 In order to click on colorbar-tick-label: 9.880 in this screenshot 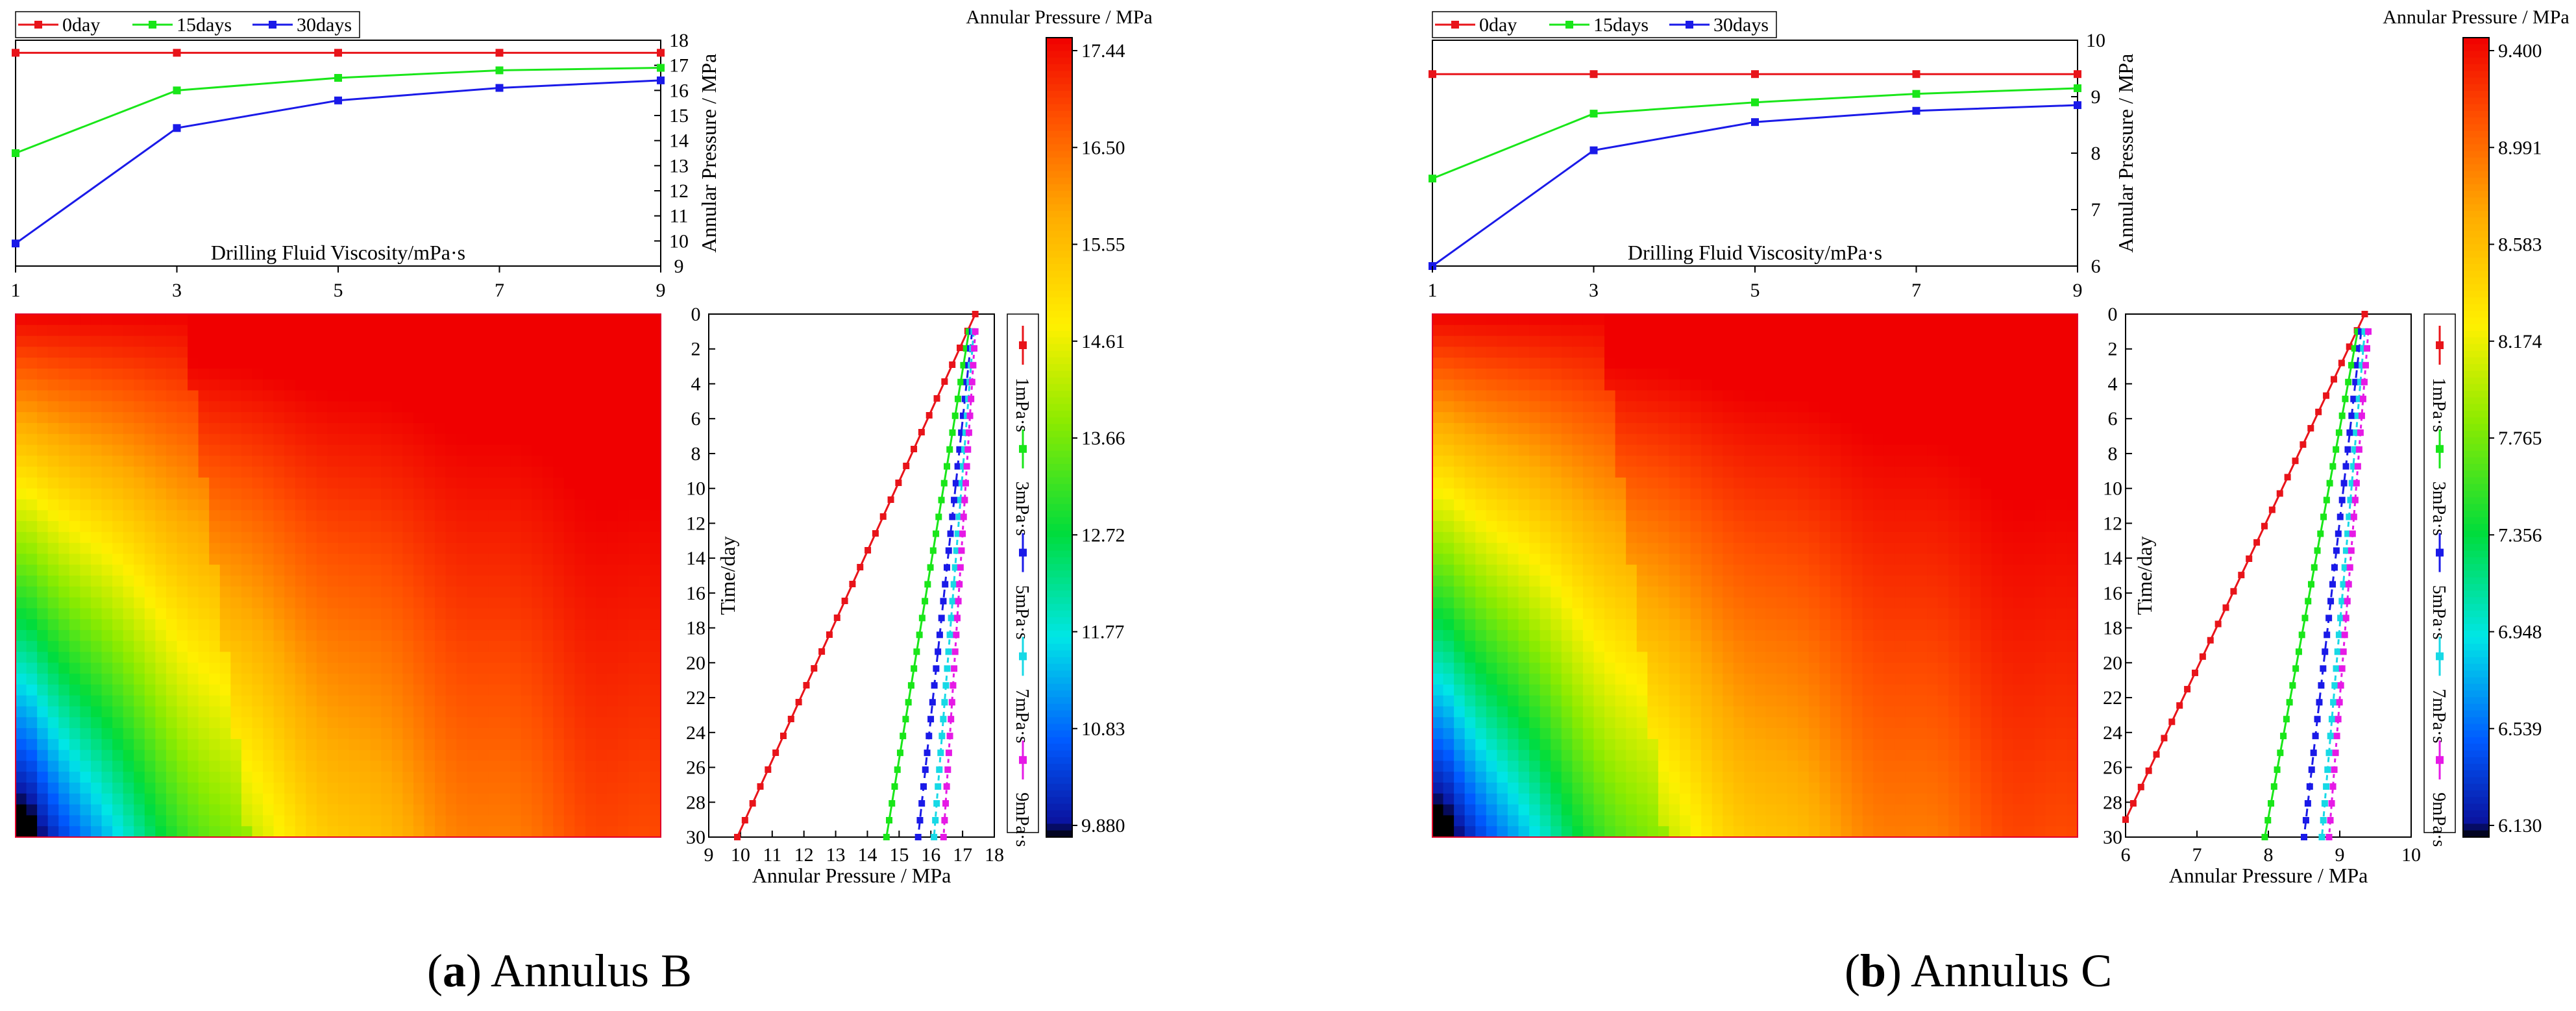, I will do `click(1103, 825)`.